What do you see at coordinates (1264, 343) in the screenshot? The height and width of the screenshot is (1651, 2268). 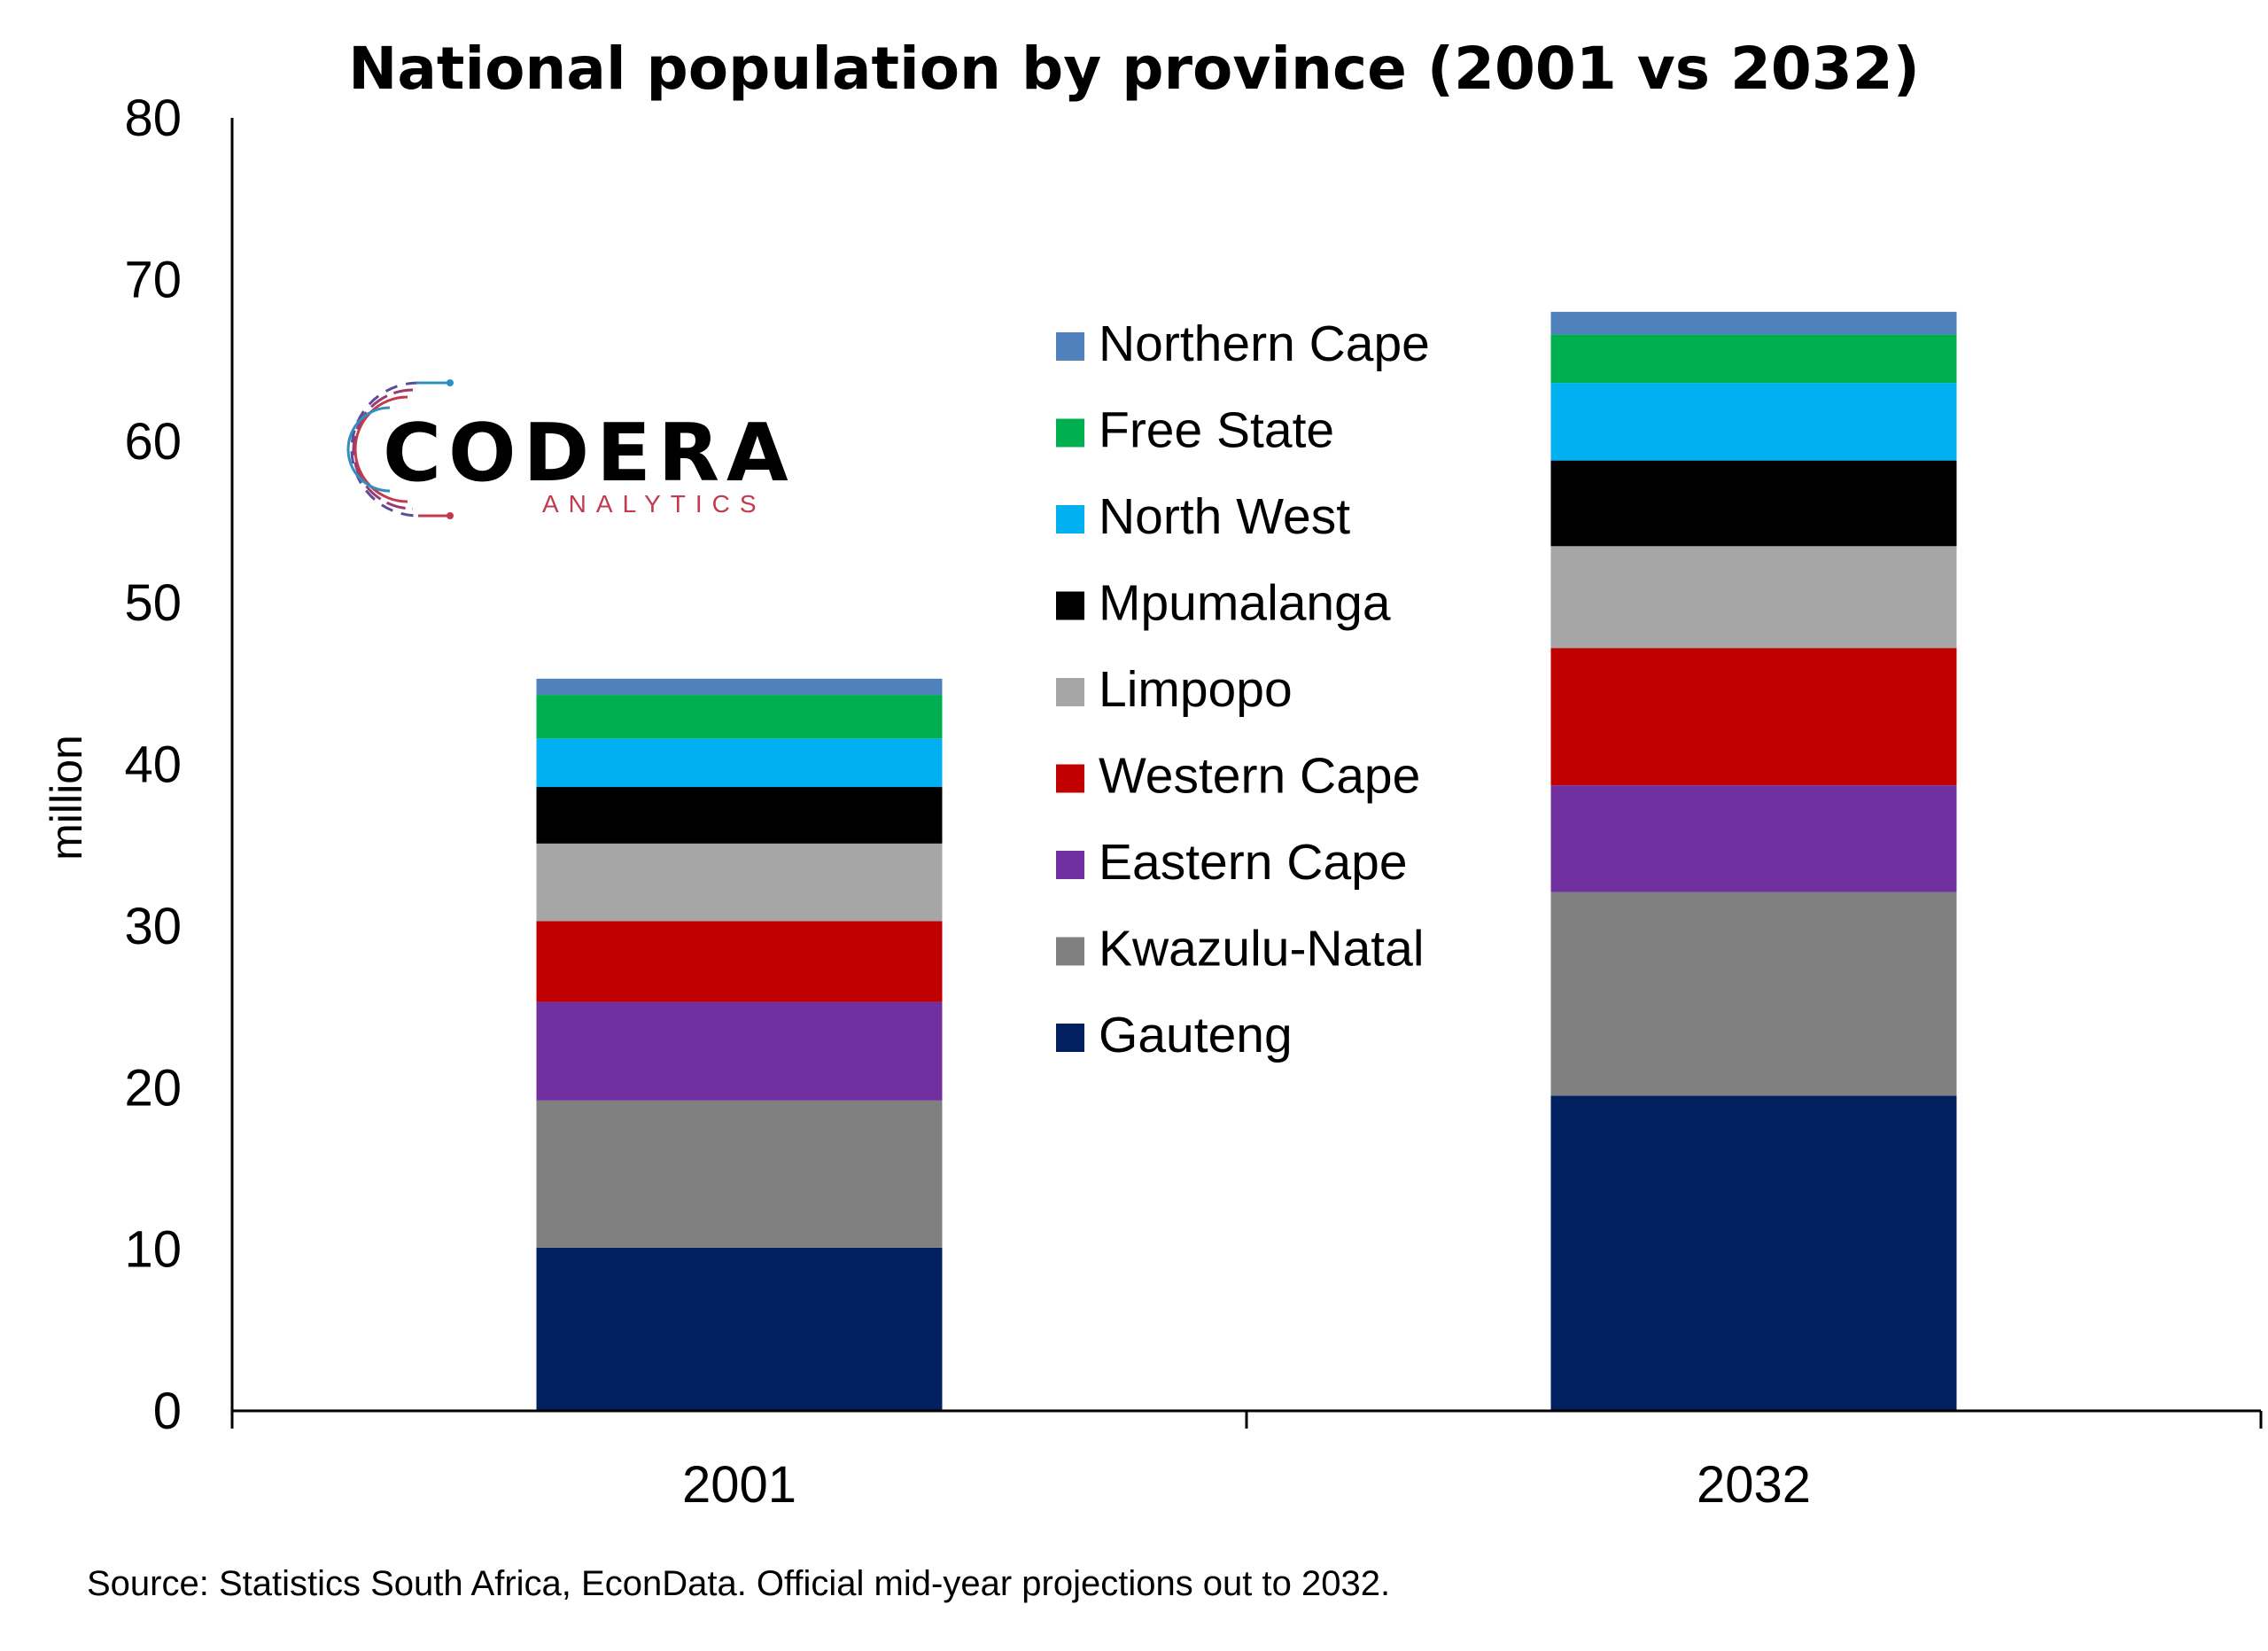 I see `legend-label-northern-cape: Northern Cape` at bounding box center [1264, 343].